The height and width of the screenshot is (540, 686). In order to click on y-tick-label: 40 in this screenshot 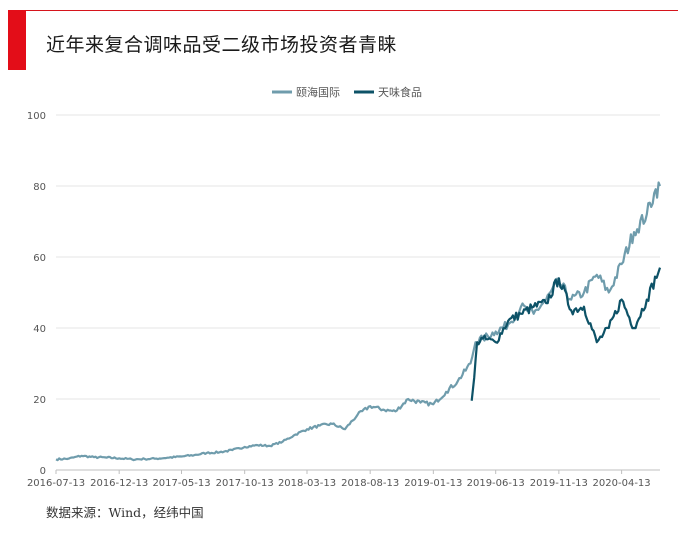, I will do `click(39, 329)`.